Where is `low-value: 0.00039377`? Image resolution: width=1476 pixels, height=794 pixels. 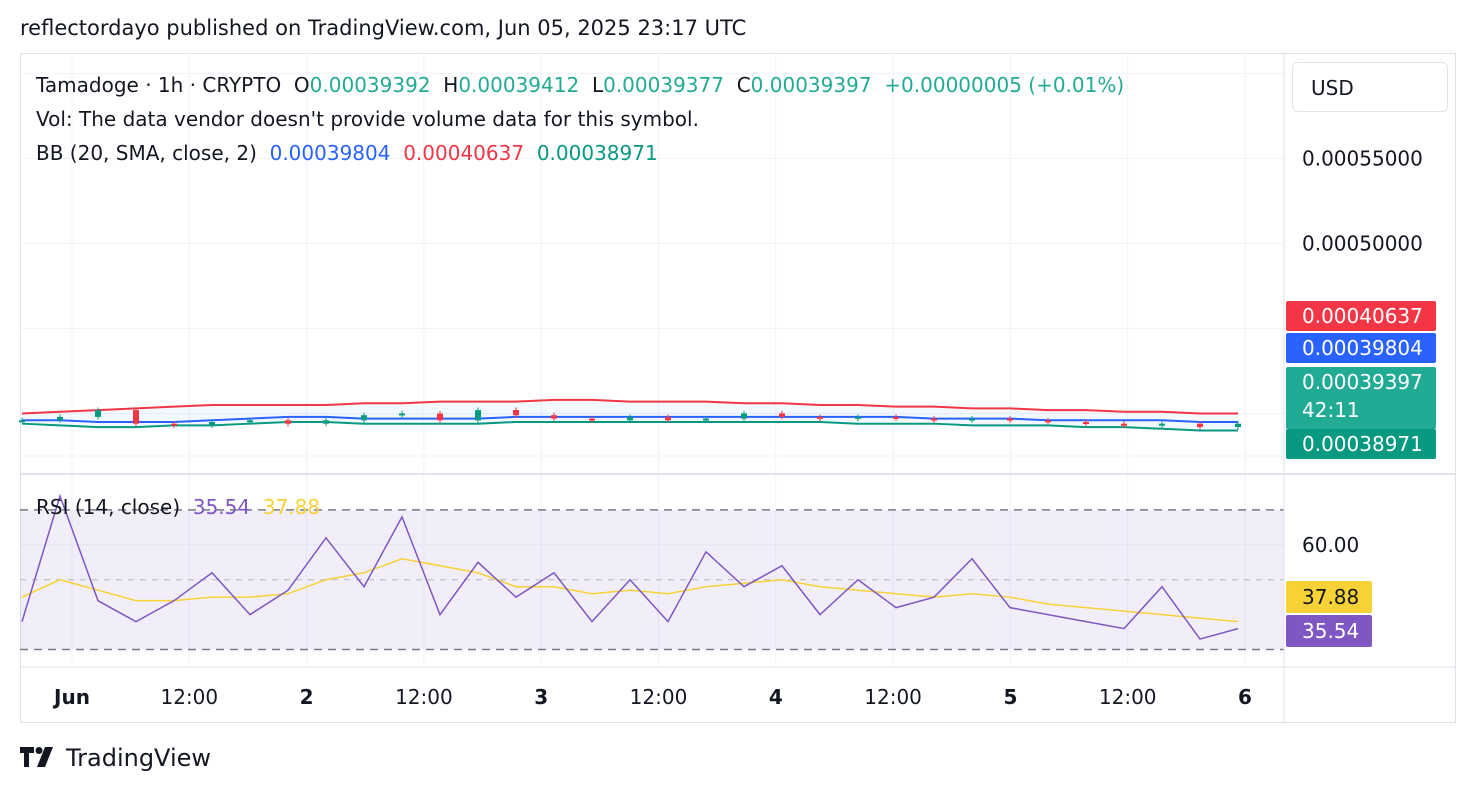
low-value: 0.00039377 is located at coordinates (663, 85).